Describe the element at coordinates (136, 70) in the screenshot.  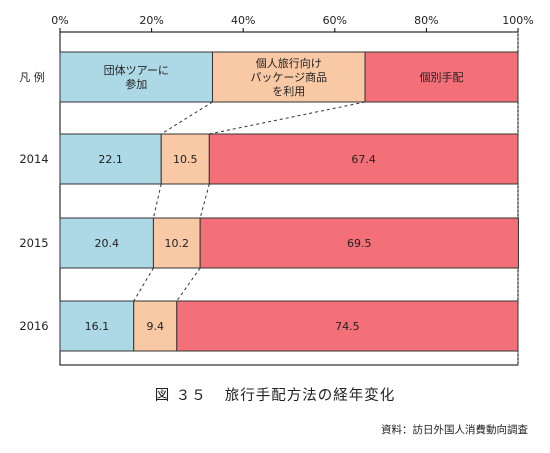
I see `legend-label: 団体ツアーに` at that location.